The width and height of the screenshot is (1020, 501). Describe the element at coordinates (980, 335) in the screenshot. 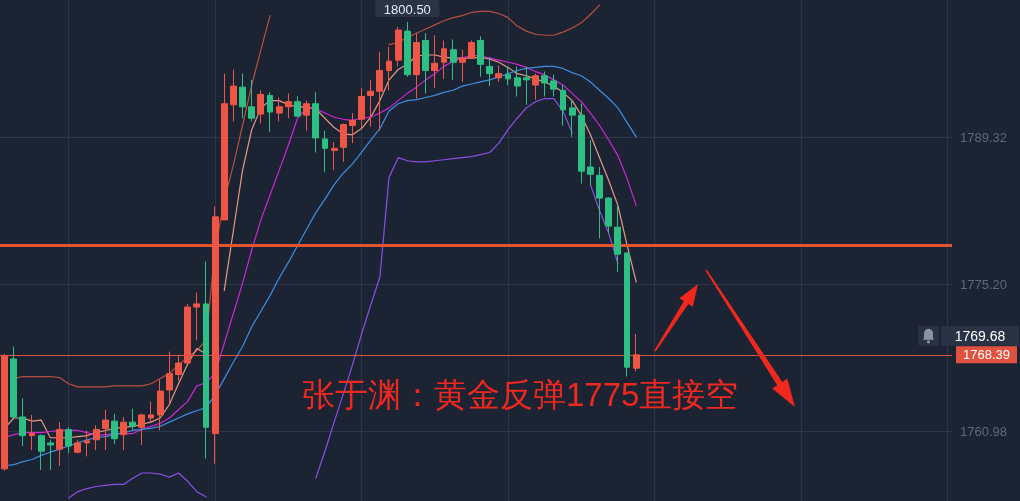

I see `text: 1769.68` at that location.